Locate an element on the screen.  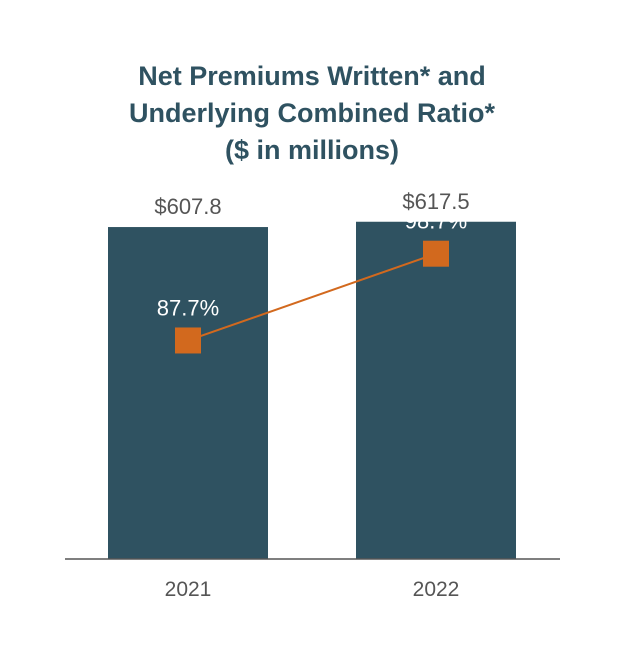
ratio-line is located at coordinates (312, 297).